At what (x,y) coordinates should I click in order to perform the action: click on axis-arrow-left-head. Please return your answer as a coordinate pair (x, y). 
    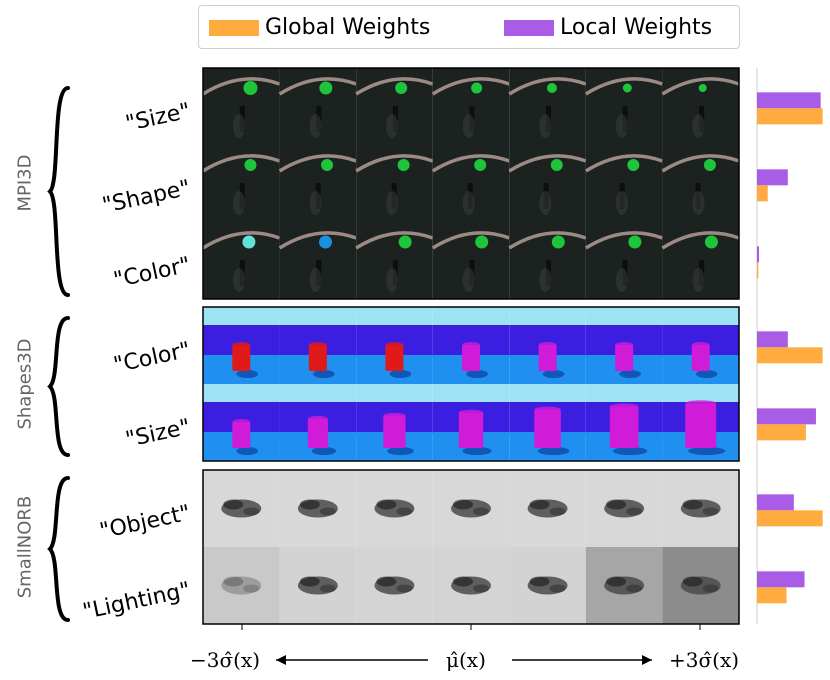
    Looking at the image, I should click on (281, 660).